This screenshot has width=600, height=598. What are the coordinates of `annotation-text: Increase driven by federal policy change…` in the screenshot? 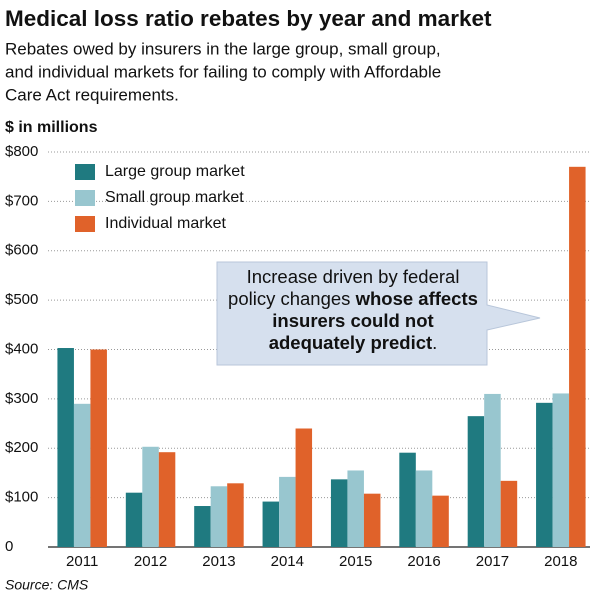 It's located at (344, 287).